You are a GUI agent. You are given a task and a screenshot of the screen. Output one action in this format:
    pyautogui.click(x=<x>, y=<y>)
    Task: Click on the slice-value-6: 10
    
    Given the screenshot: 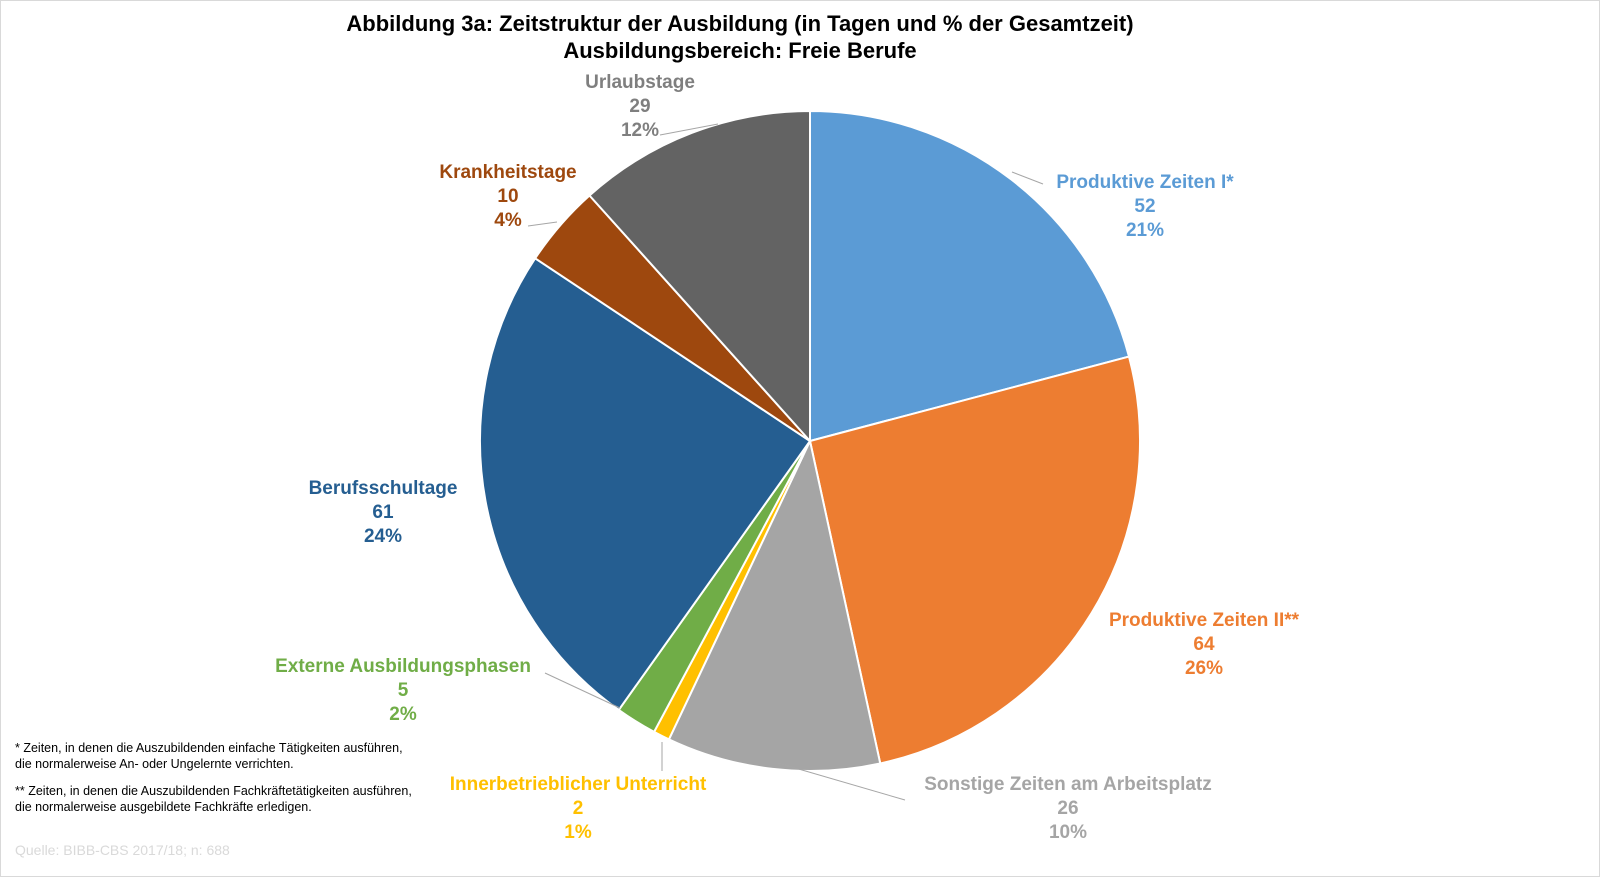 What is the action you would take?
    pyautogui.click(x=507, y=196)
    